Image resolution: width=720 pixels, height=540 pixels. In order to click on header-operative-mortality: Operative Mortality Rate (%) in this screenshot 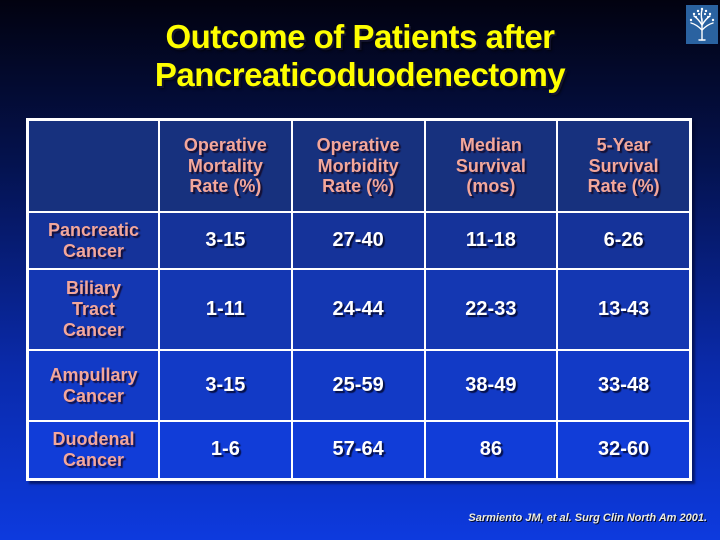, I will do `click(225, 166)`.